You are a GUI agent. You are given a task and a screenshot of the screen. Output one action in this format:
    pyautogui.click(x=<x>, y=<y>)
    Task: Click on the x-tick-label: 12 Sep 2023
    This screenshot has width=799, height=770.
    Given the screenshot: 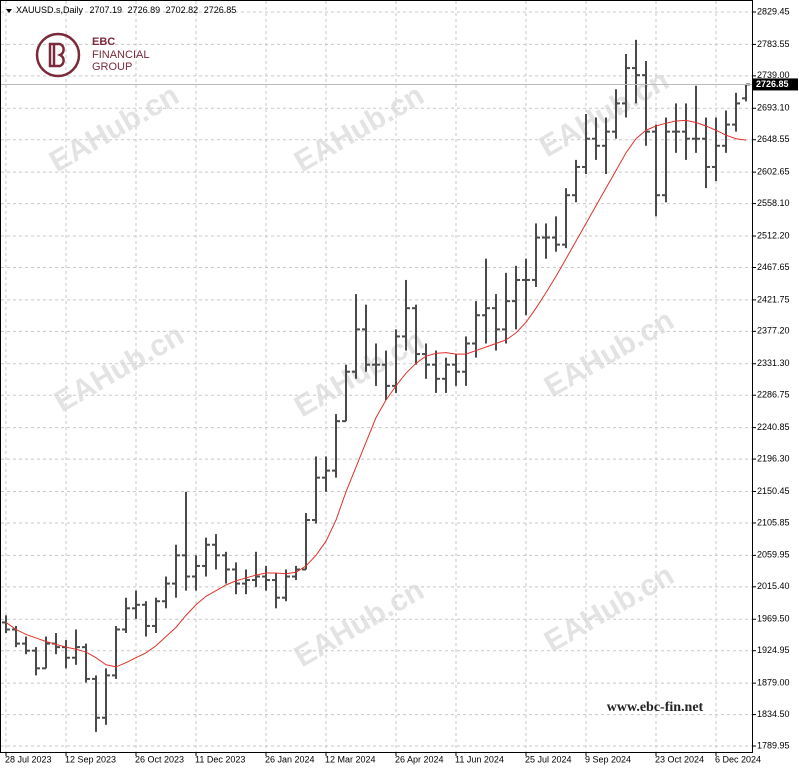 What is the action you would take?
    pyautogui.click(x=90, y=759)
    